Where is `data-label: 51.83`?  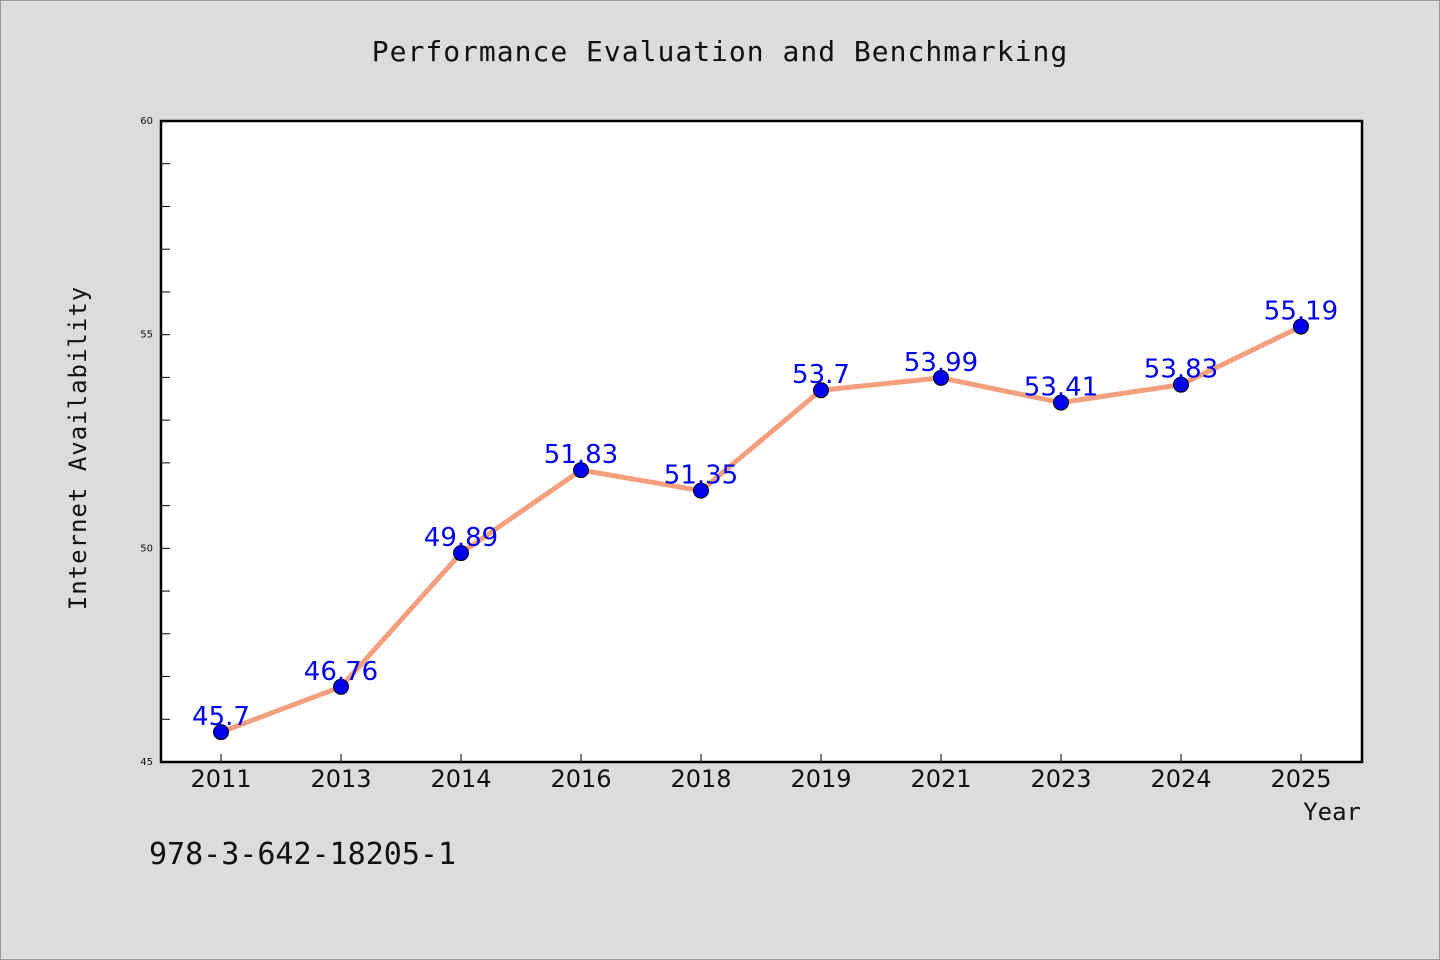
data-label: 51.83 is located at coordinates (581, 455).